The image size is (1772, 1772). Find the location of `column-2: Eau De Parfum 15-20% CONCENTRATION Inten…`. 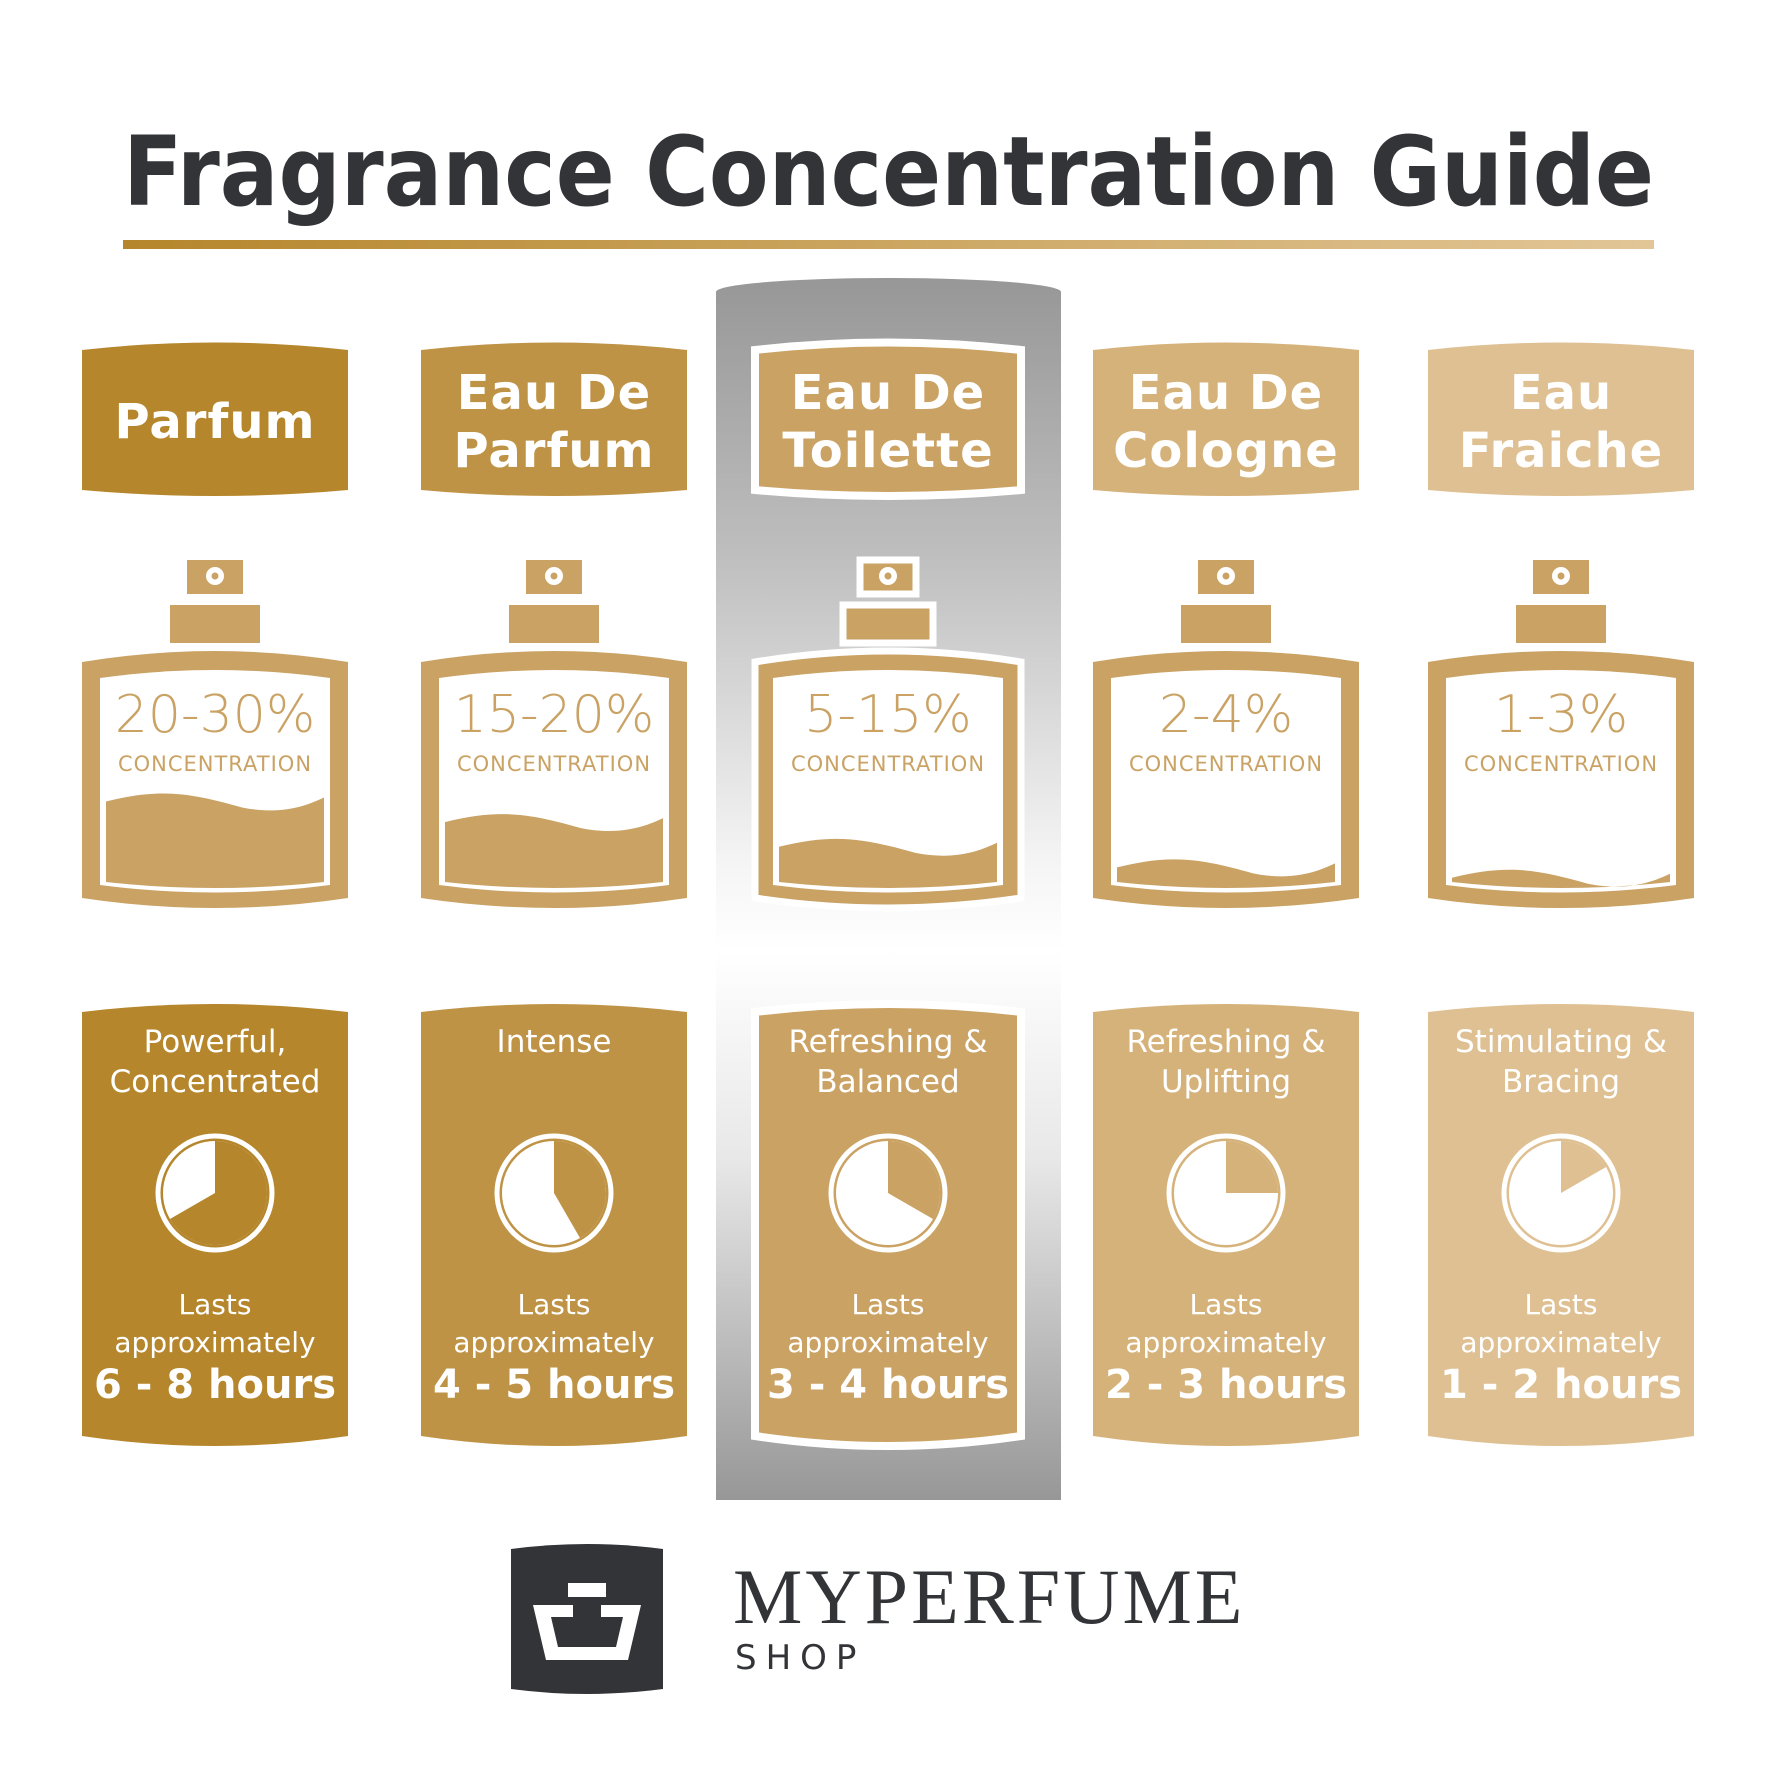

column-2: Eau De Parfum 15-20% CONCENTRATION Inten… is located at coordinates (554, 895).